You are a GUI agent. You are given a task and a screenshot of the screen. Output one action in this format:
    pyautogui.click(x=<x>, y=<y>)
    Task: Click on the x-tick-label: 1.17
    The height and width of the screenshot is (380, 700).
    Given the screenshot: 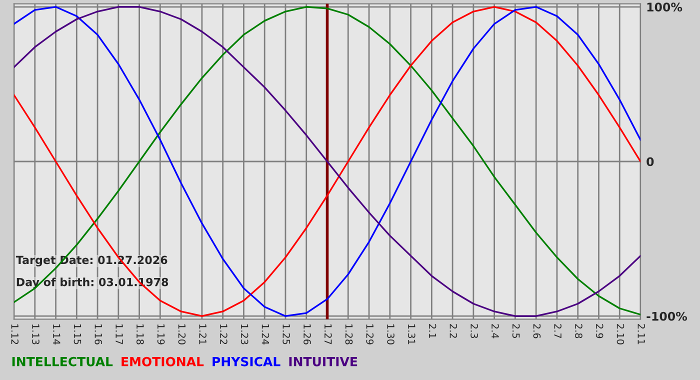 What is the action you would take?
    pyautogui.click(x=119, y=334)
    